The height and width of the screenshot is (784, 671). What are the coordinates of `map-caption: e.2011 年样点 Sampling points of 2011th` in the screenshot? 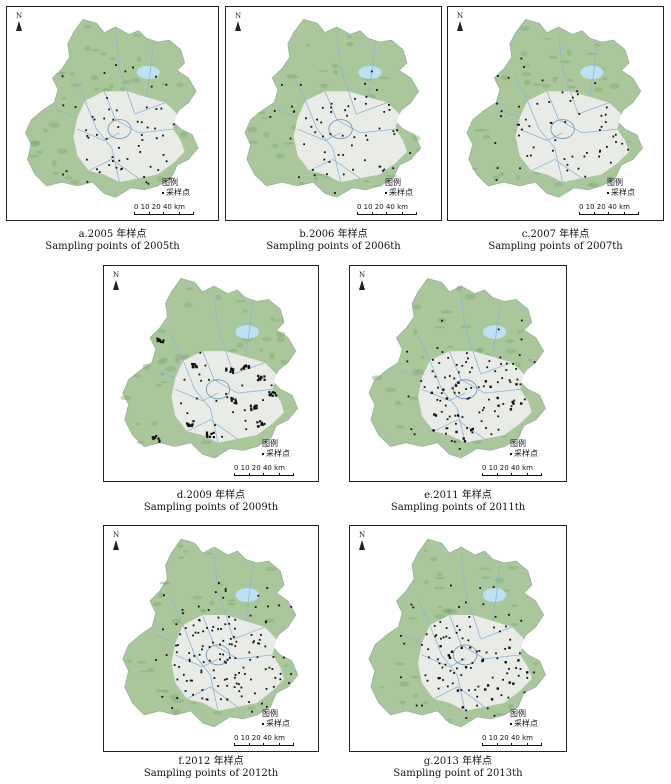 It's located at (458, 502).